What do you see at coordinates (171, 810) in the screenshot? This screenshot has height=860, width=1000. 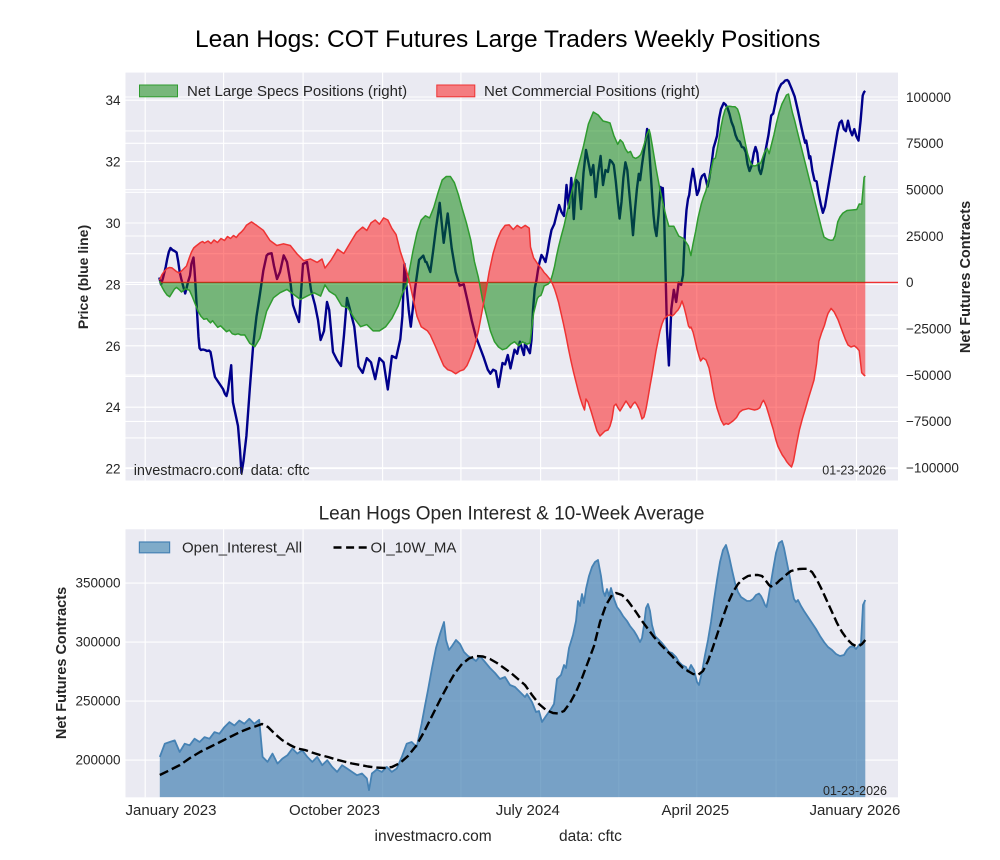 I see `svg-text: January 2023` at bounding box center [171, 810].